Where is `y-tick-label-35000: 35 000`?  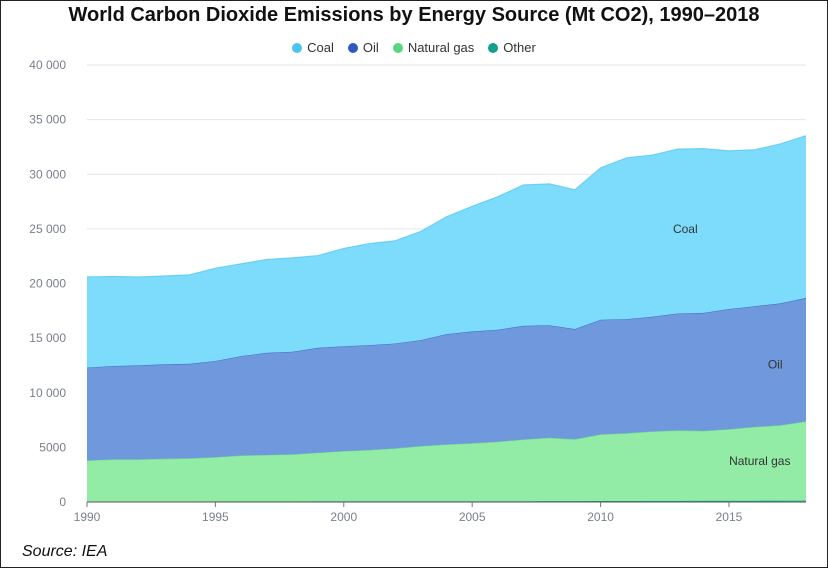
y-tick-label-35000: 35 000 is located at coordinates (47, 120).